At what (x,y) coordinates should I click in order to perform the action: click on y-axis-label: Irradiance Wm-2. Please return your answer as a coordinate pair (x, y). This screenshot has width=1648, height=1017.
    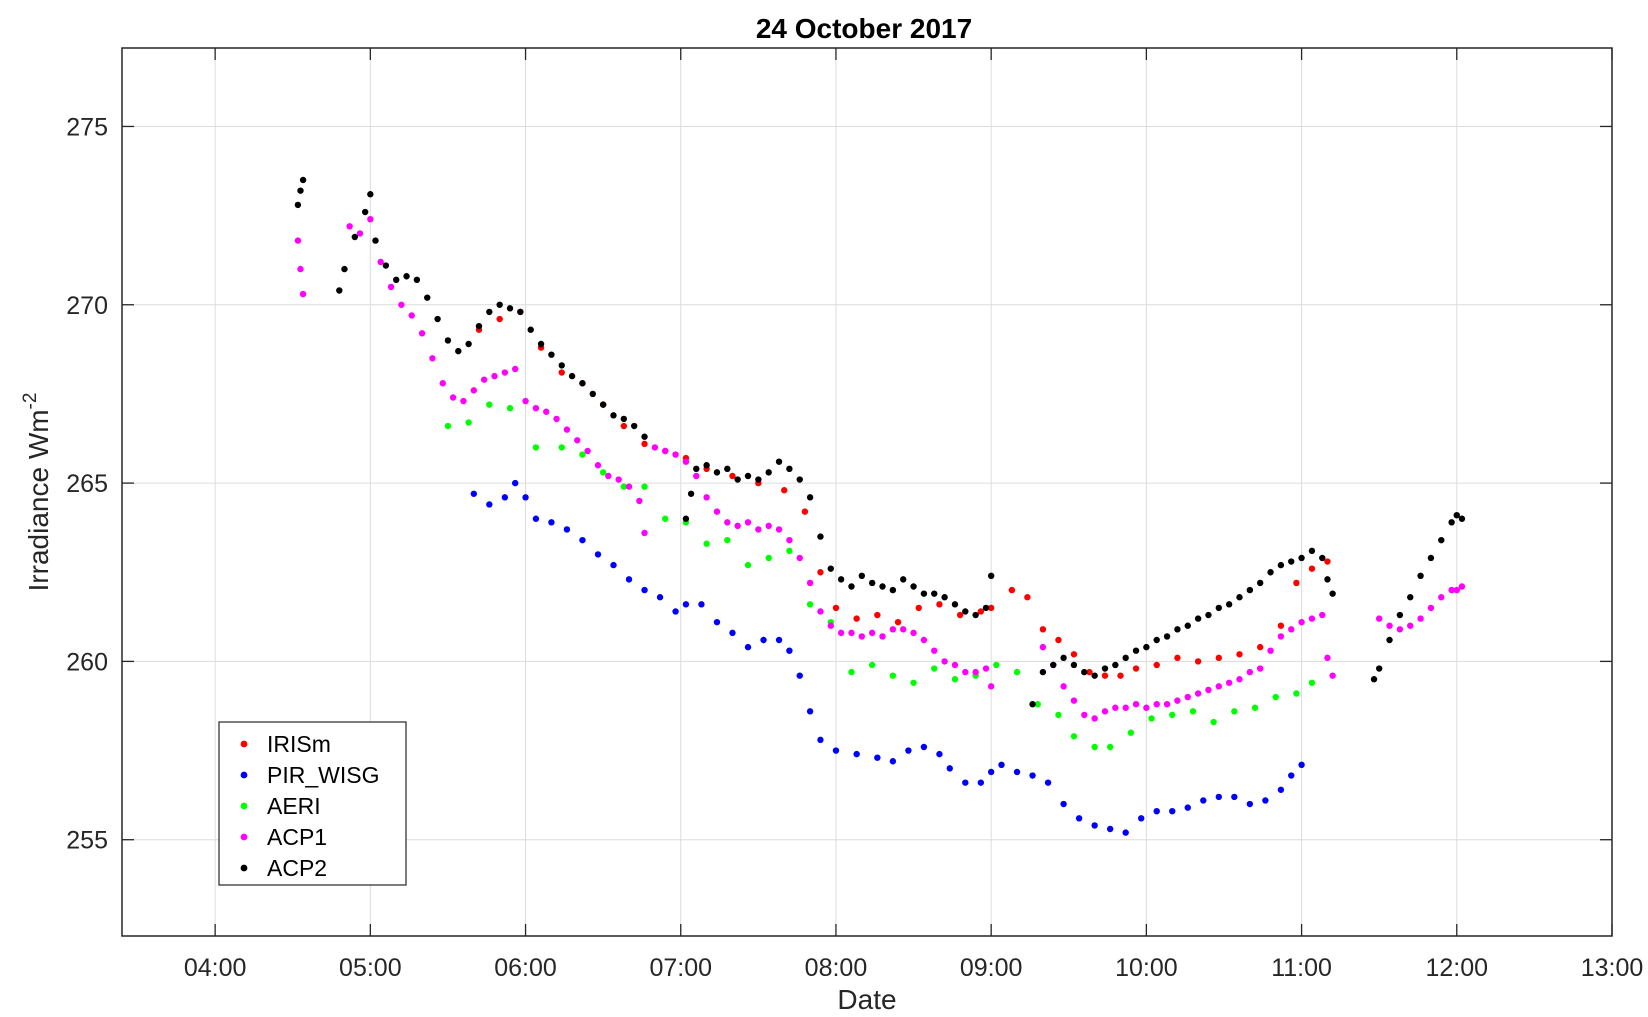
    Looking at the image, I should click on (37, 492).